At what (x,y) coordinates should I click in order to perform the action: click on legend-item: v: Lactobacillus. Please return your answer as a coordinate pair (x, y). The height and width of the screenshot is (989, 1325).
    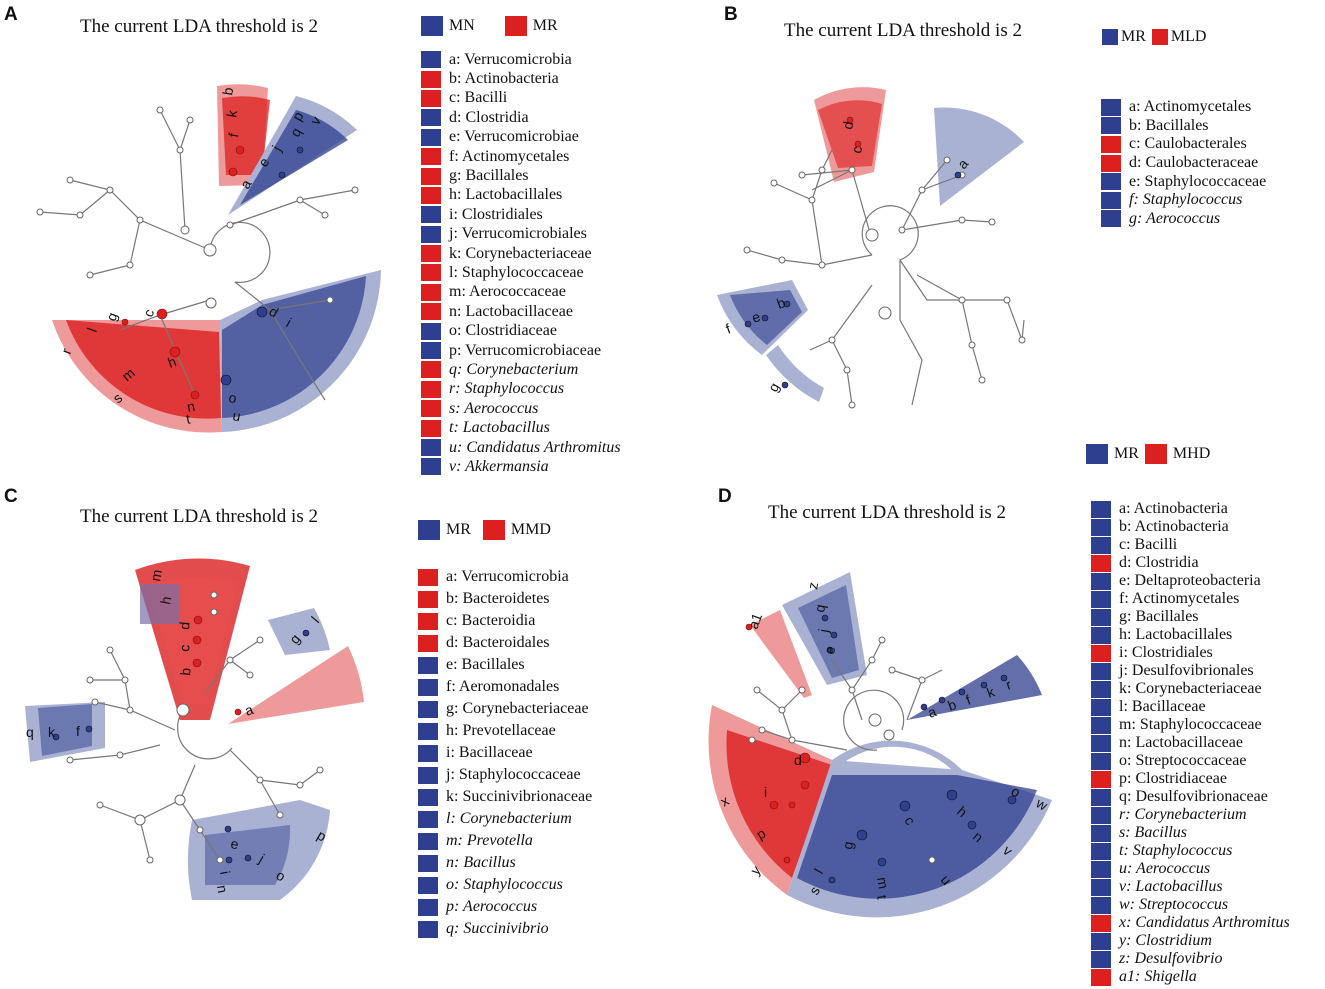
    Looking at the image, I should click on (1190, 887).